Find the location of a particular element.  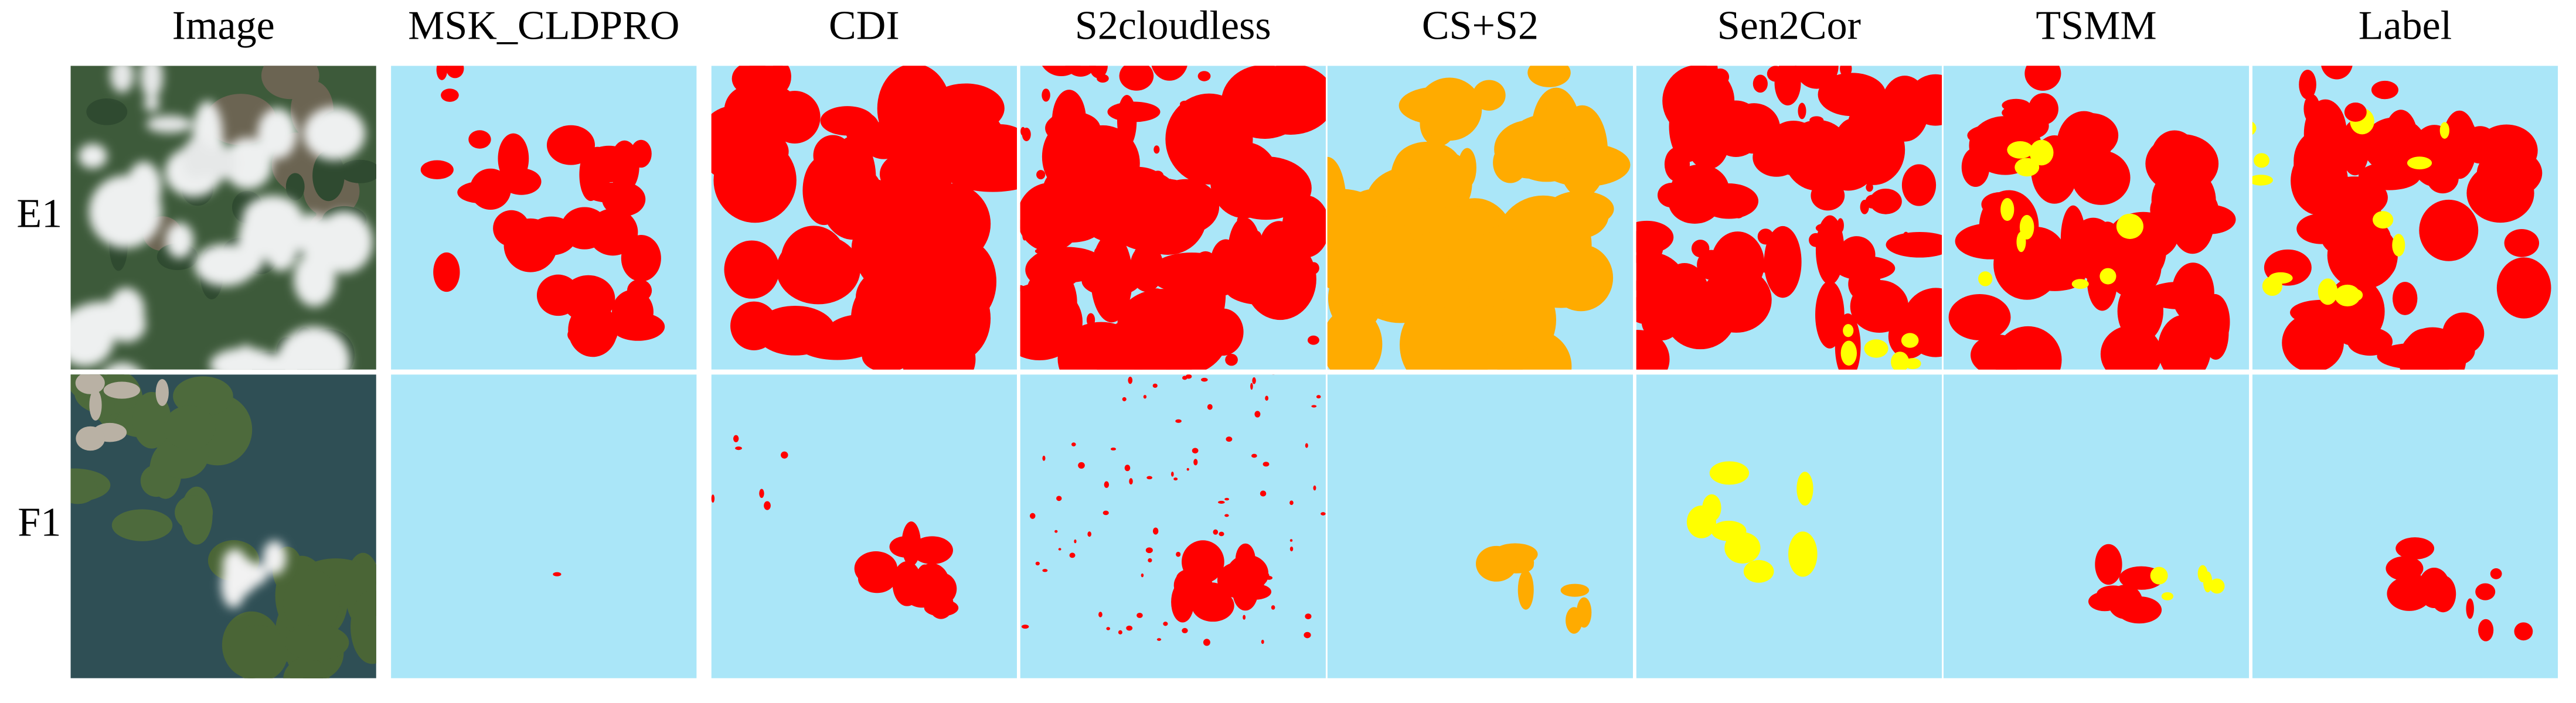

mask-bg is located at coordinates (864, 526).